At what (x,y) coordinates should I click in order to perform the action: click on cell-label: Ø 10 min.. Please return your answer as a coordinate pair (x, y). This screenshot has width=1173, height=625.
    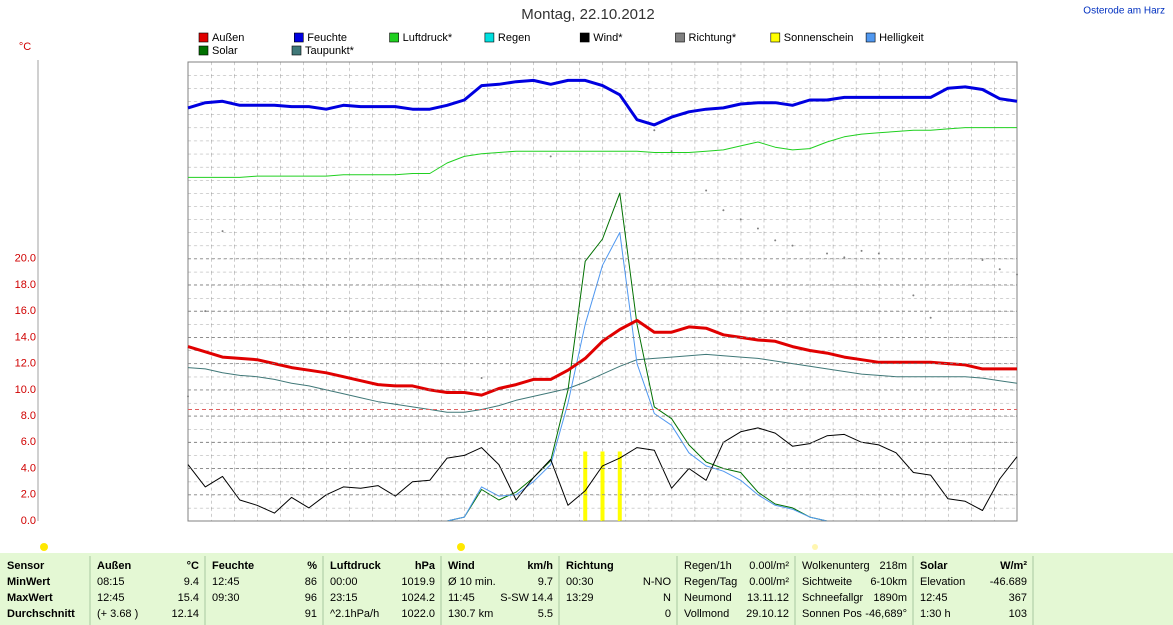
    Looking at the image, I should click on (472, 582).